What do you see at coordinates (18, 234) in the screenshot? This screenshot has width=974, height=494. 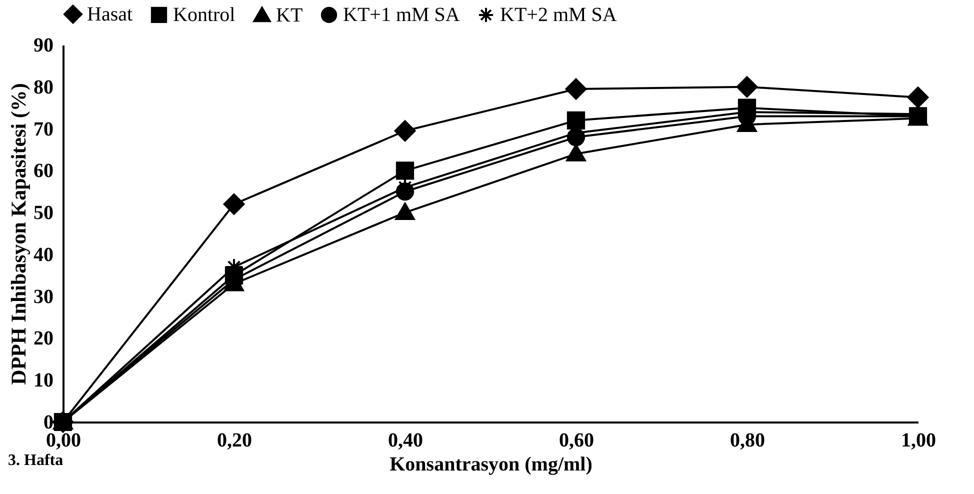 I see `y-axis-title: DPPH Inhibasyon Kapasitesi (%)` at bounding box center [18, 234].